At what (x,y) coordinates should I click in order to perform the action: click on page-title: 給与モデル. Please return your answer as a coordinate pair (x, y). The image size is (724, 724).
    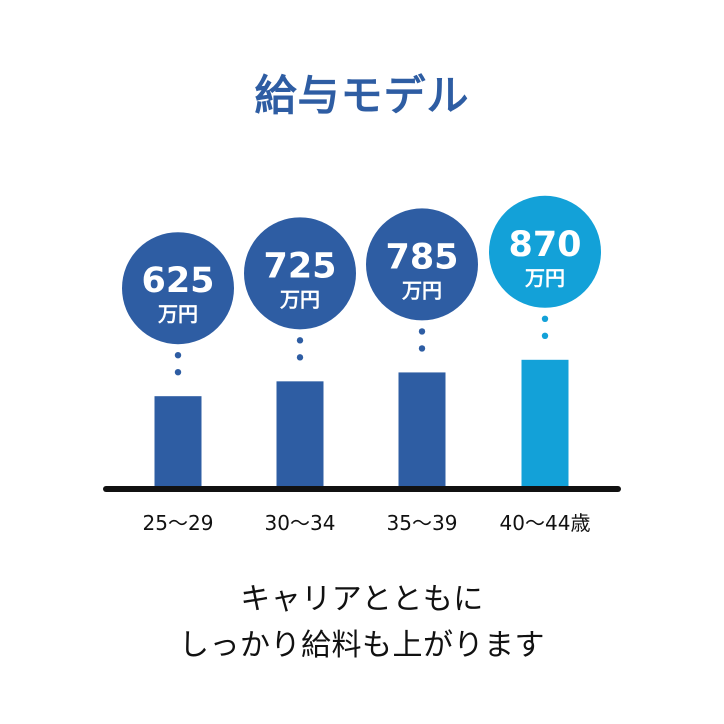
    Looking at the image, I should click on (362, 95).